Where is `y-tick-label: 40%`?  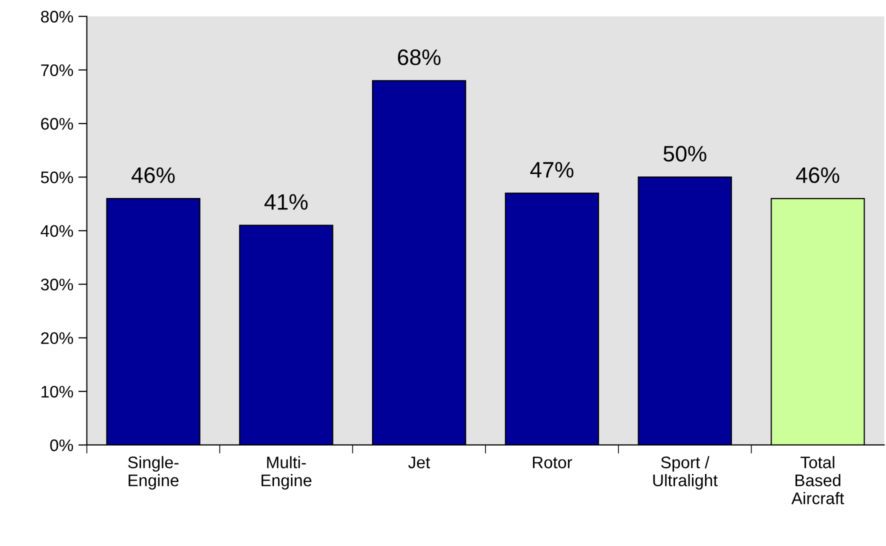 y-tick-label: 40% is located at coordinates (57, 231).